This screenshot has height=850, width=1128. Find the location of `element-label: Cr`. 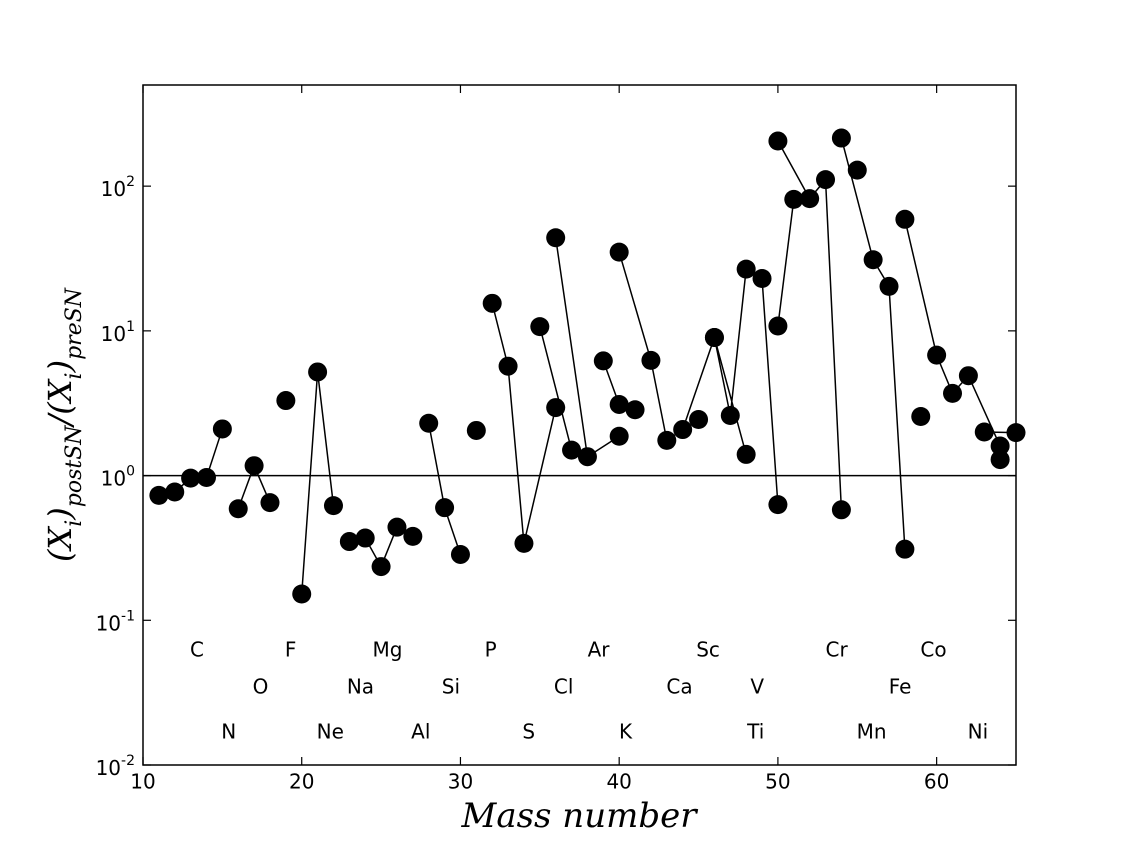

element-label: Cr is located at coordinates (837, 649).